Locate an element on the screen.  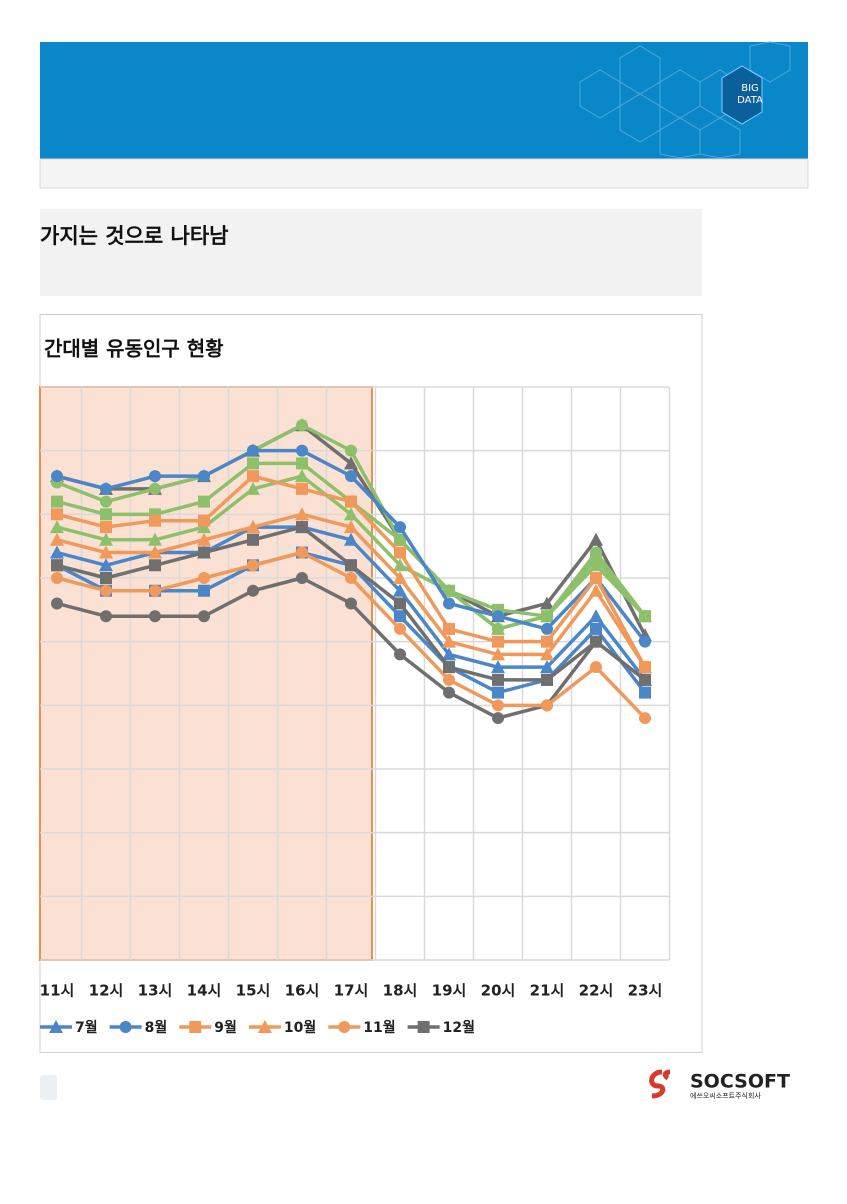
nav-bar is located at coordinates (424, 173).